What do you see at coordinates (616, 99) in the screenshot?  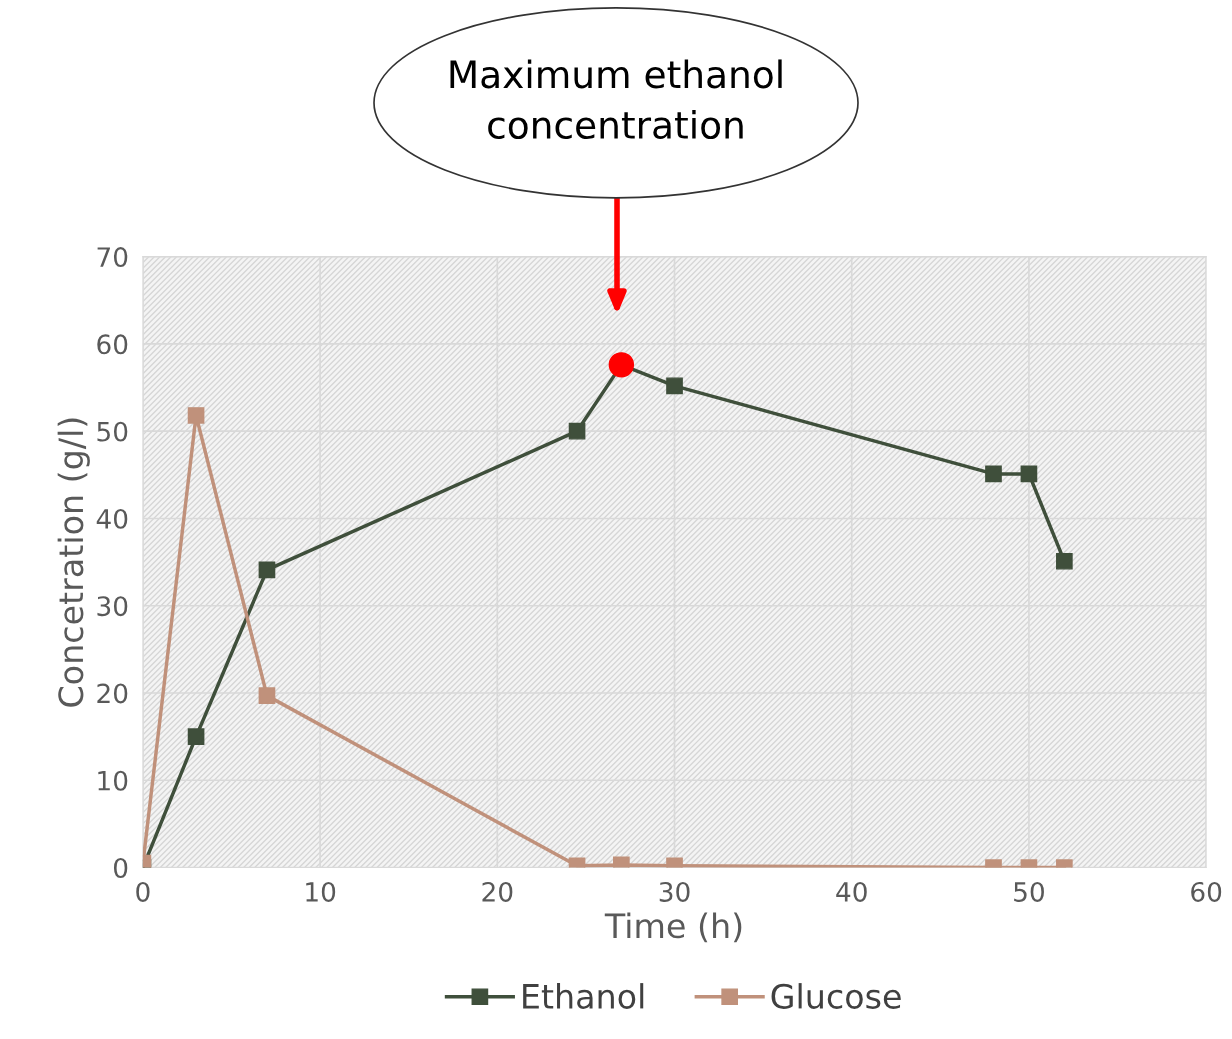 I see `text: Maximum ethanol concentration` at bounding box center [616, 99].